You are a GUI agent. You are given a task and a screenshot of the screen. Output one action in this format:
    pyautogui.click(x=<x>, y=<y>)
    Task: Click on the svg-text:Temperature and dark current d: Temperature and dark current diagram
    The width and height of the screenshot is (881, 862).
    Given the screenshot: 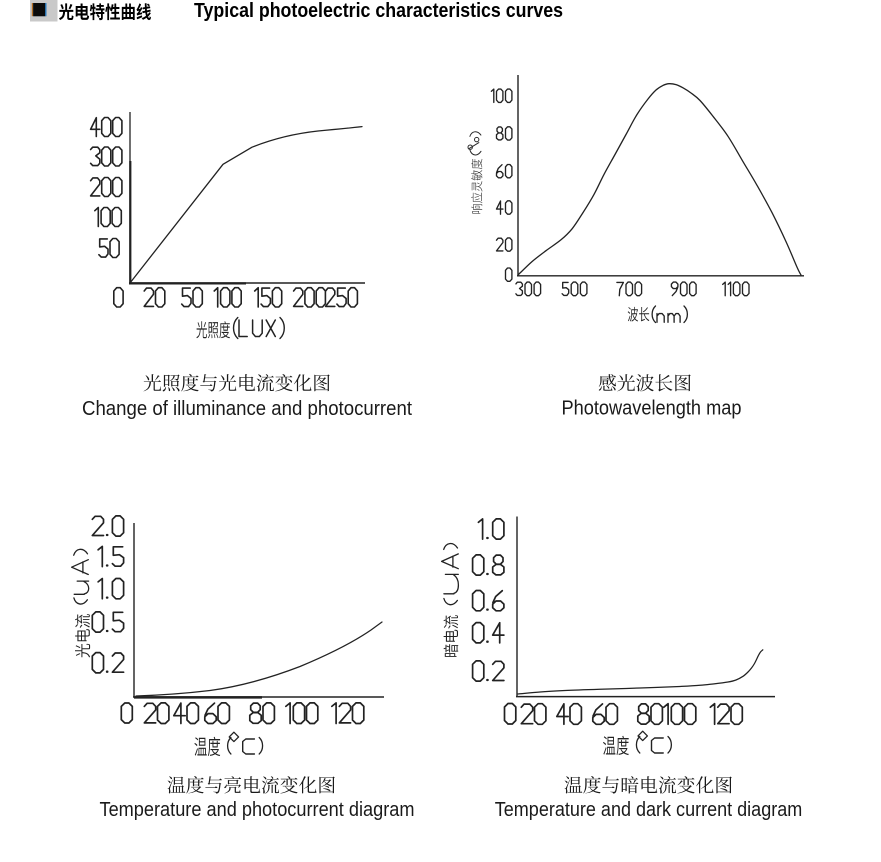 What is the action you would take?
    pyautogui.click(x=649, y=810)
    